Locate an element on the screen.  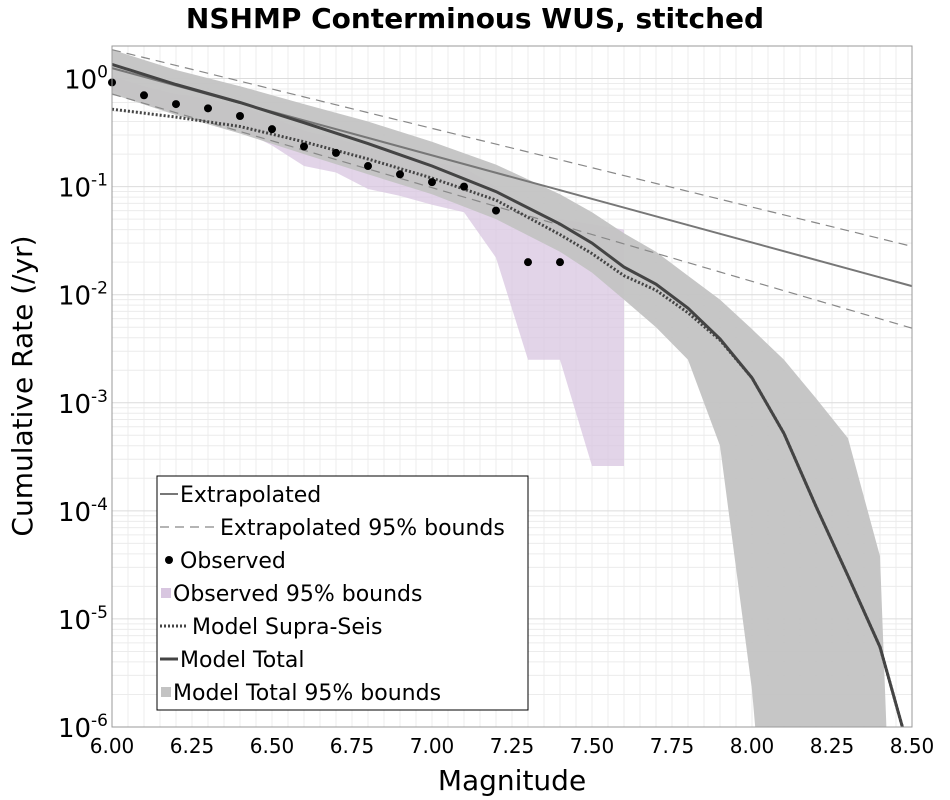
y-tick-label: 10⁻⁵ is located at coordinates (83, 619).